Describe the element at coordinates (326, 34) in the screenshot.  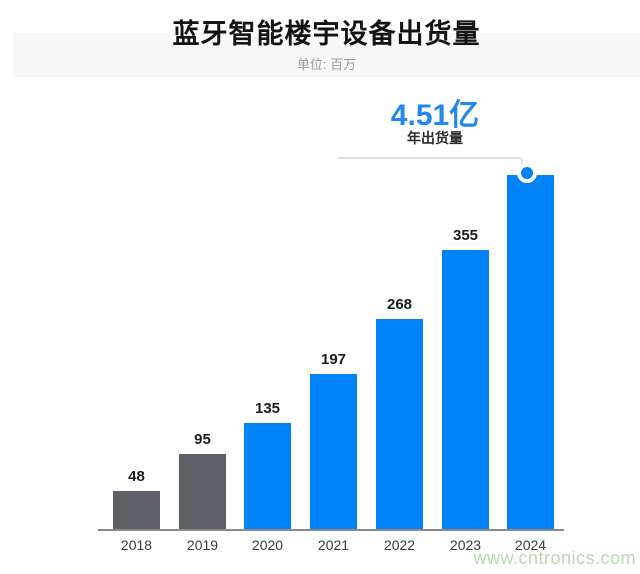
I see `chart-title: 蓝牙智能楼宇设备出货量` at that location.